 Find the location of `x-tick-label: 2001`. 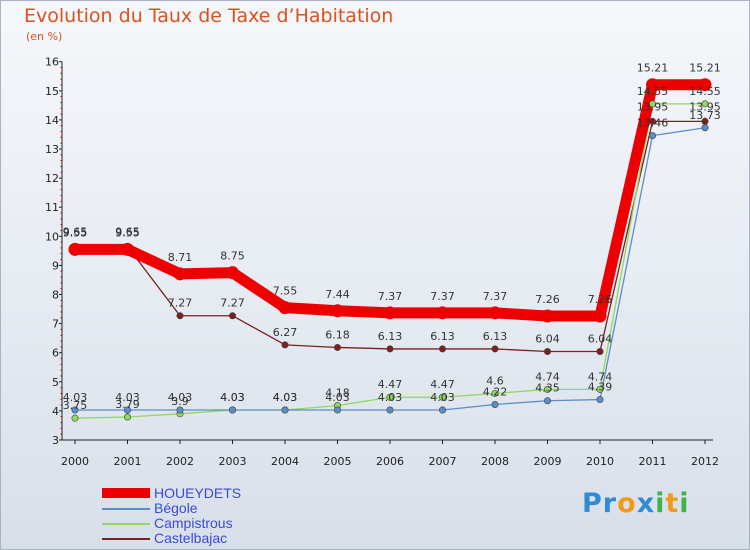

x-tick-label: 2001 is located at coordinates (128, 461).